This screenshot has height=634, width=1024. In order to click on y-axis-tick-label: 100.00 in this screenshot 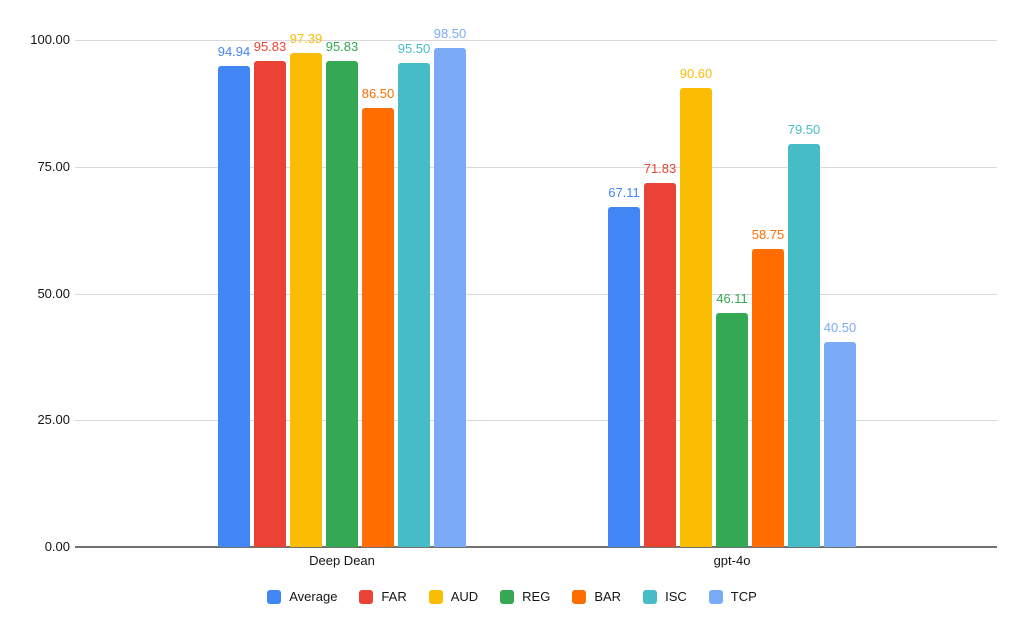, I will do `click(50, 39)`.